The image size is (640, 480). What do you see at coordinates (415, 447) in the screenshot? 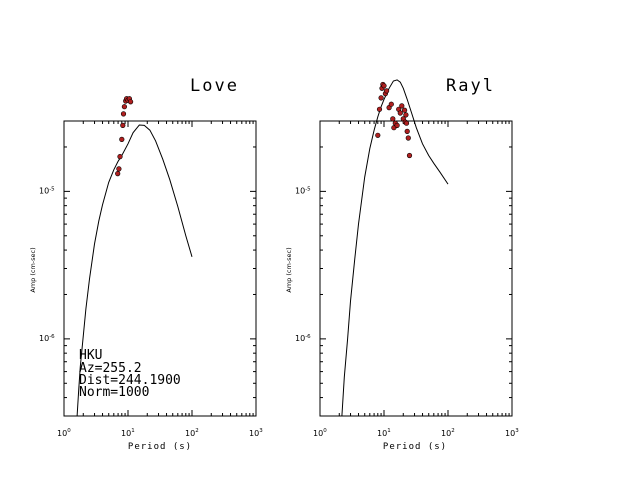
I see `rayleigh-x-axis-label: Period (s)` at bounding box center [415, 447].